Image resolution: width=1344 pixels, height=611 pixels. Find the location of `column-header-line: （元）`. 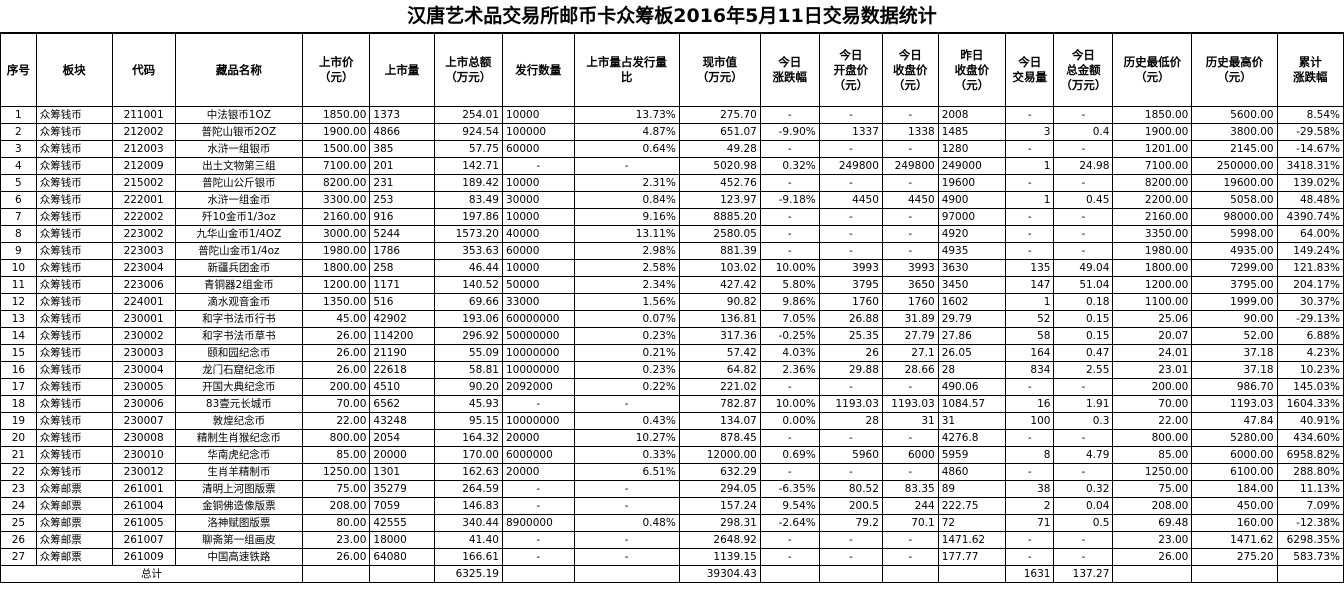

column-header-line: （元） is located at coordinates (851, 84).